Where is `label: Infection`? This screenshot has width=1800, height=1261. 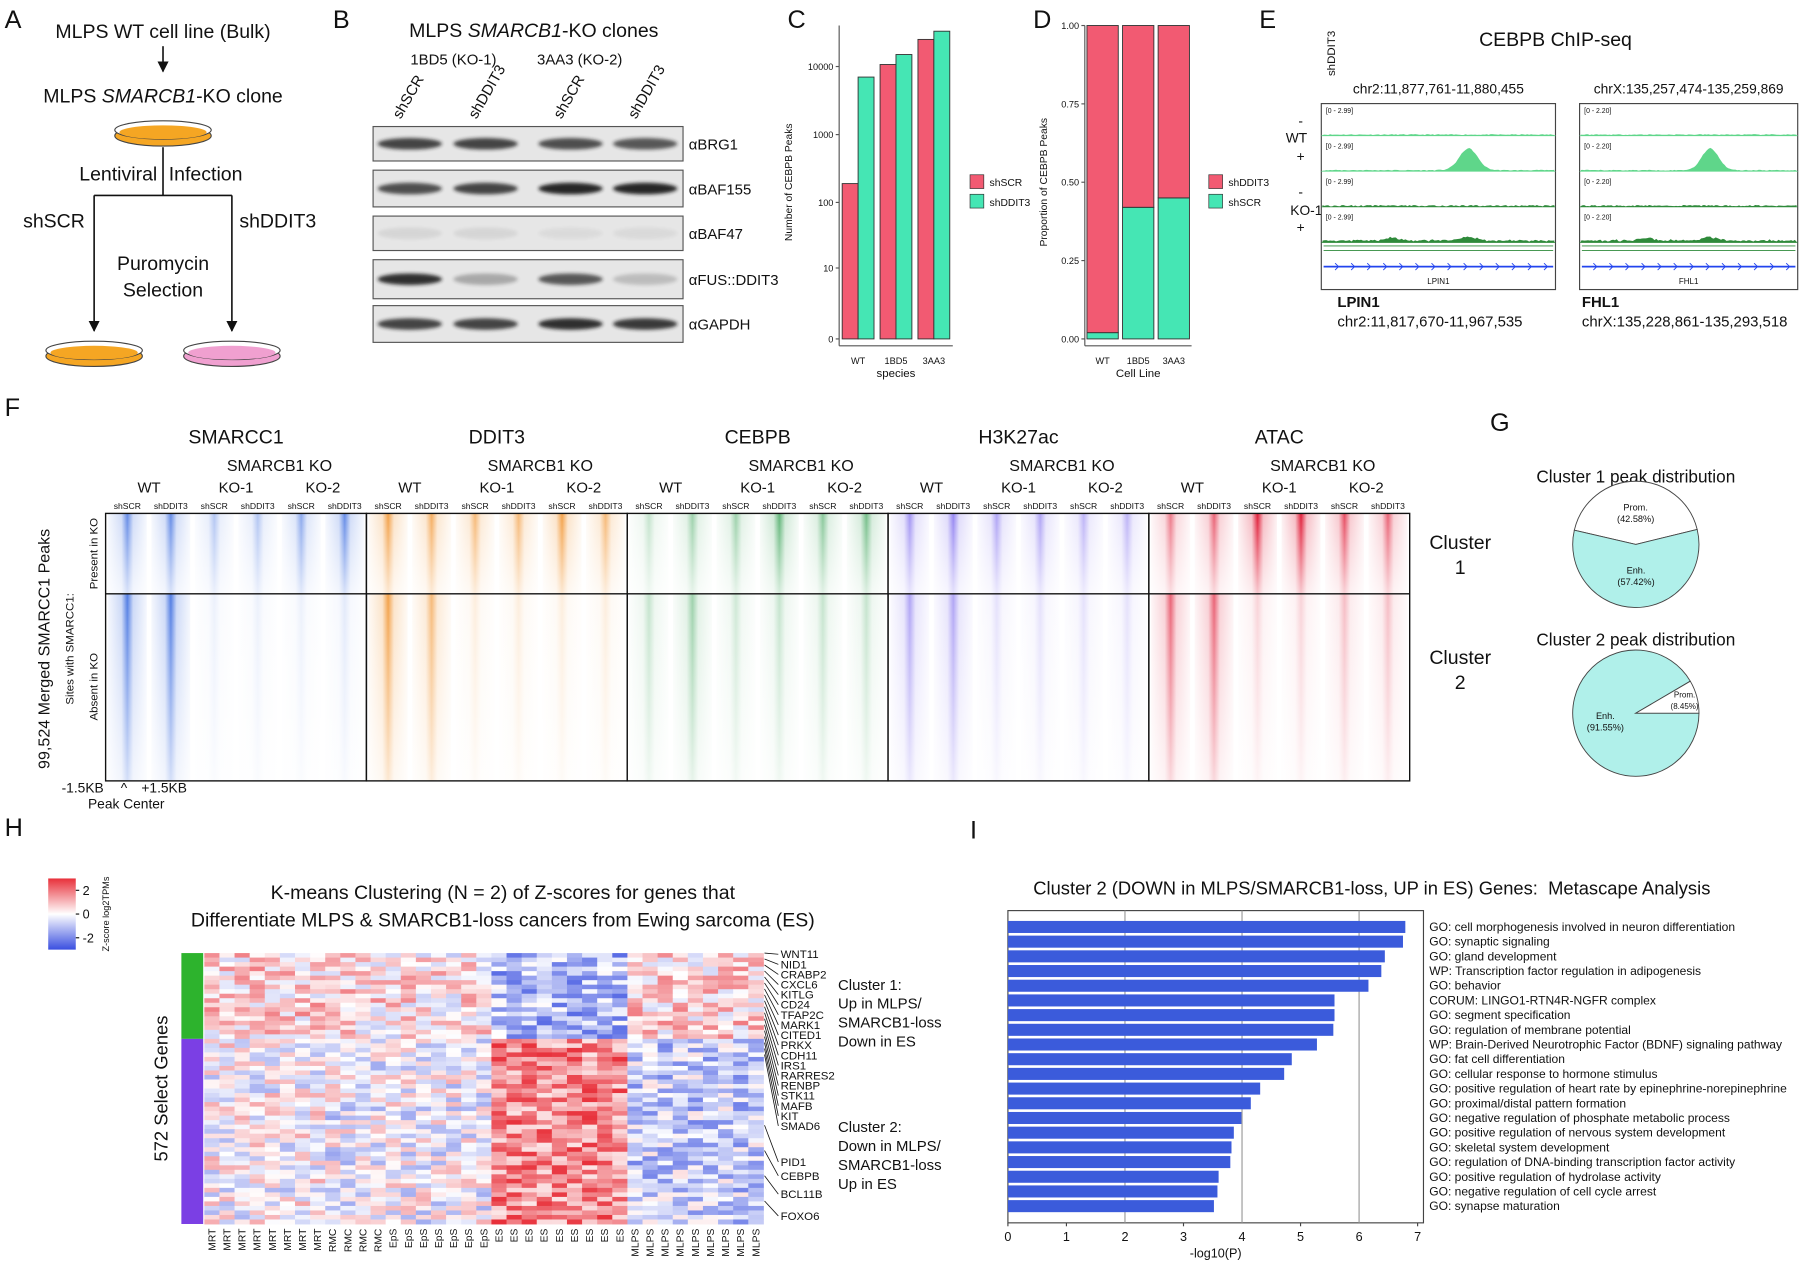
label: Infection is located at coordinates (206, 175).